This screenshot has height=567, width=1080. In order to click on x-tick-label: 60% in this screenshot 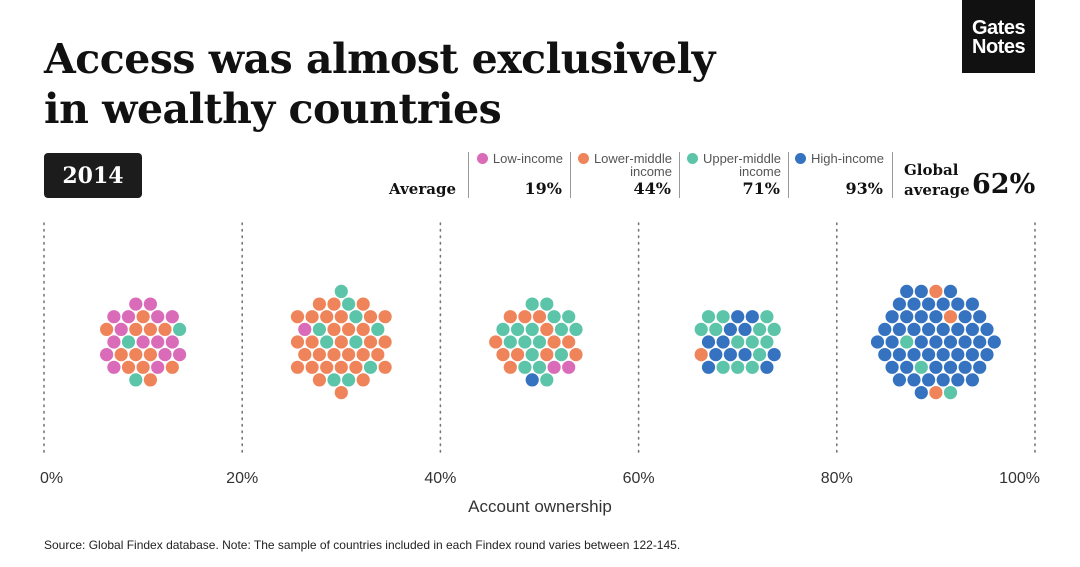, I will do `click(639, 478)`.